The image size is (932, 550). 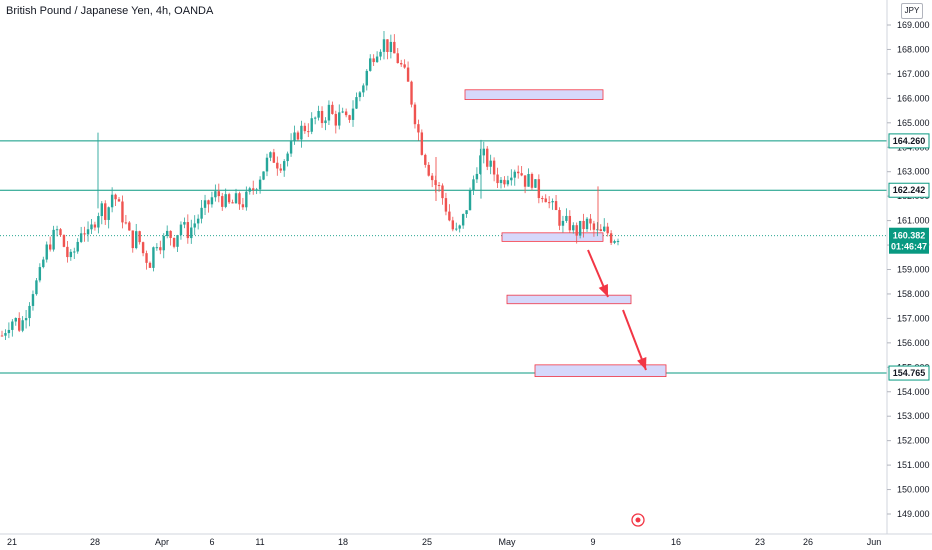 I want to click on y-tick-label: 152.000, so click(x=913, y=441).